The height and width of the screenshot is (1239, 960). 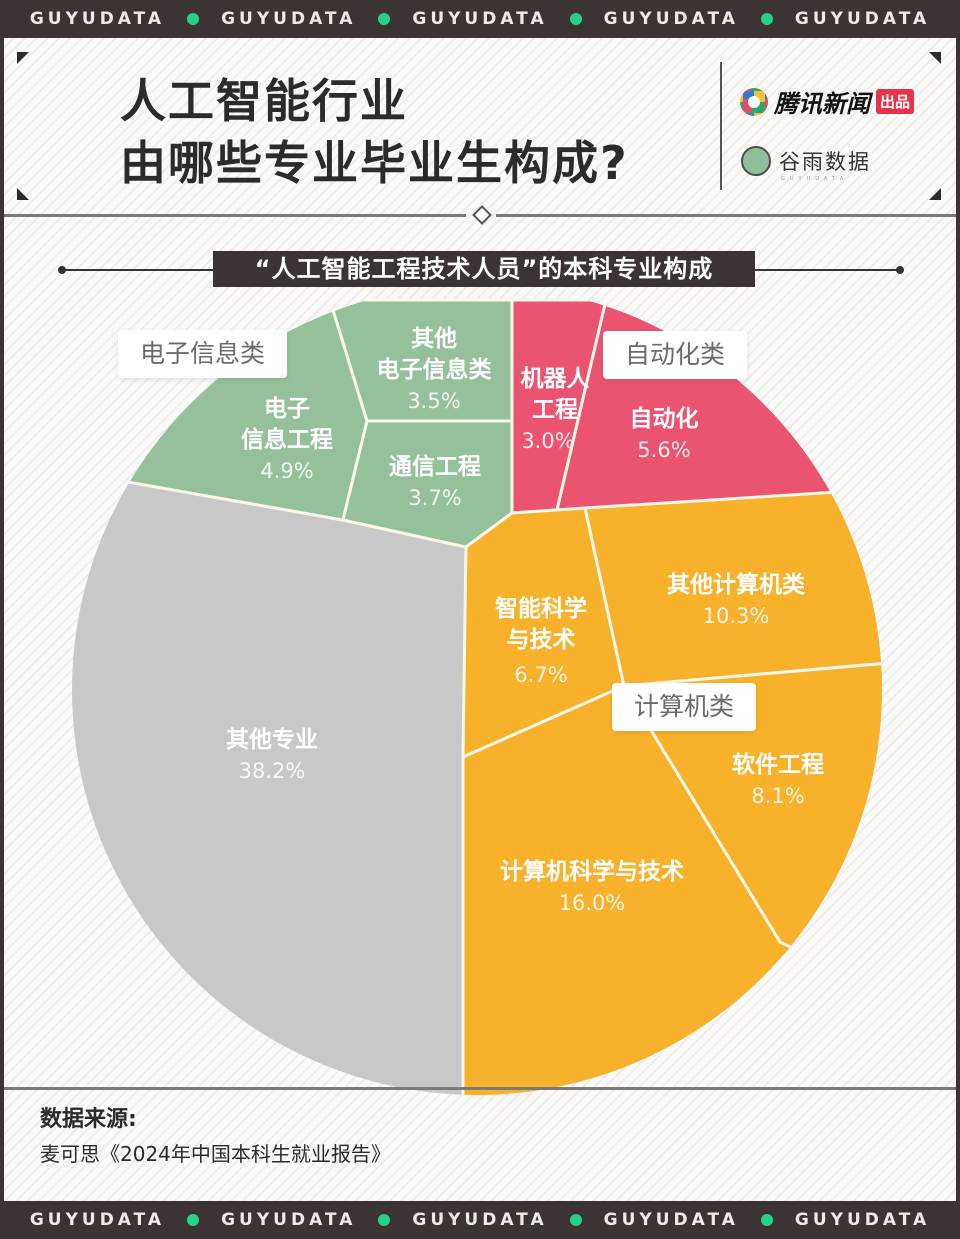 I want to click on label-other-electronic: 其他 电子信息类 3.5%, so click(x=434, y=370).